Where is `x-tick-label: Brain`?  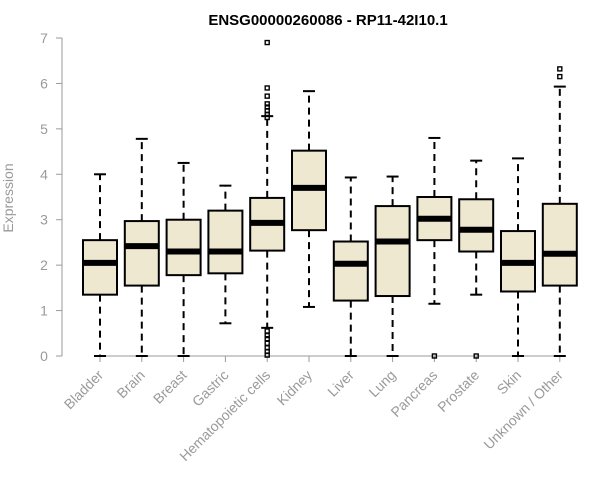 x-tick-label: Brain is located at coordinates (130, 384).